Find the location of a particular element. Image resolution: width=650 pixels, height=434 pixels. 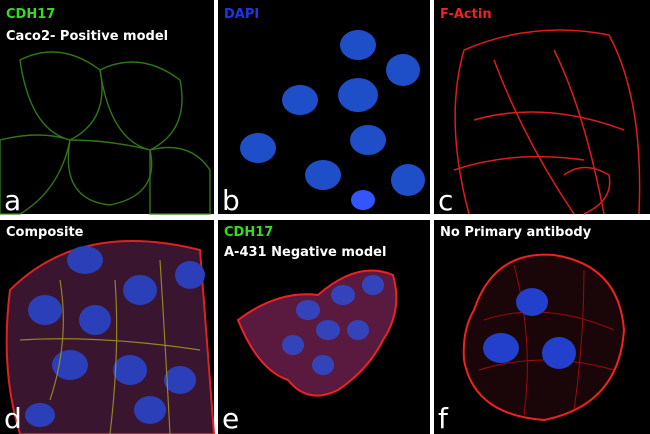

panel-letter: c is located at coordinates (445, 200).